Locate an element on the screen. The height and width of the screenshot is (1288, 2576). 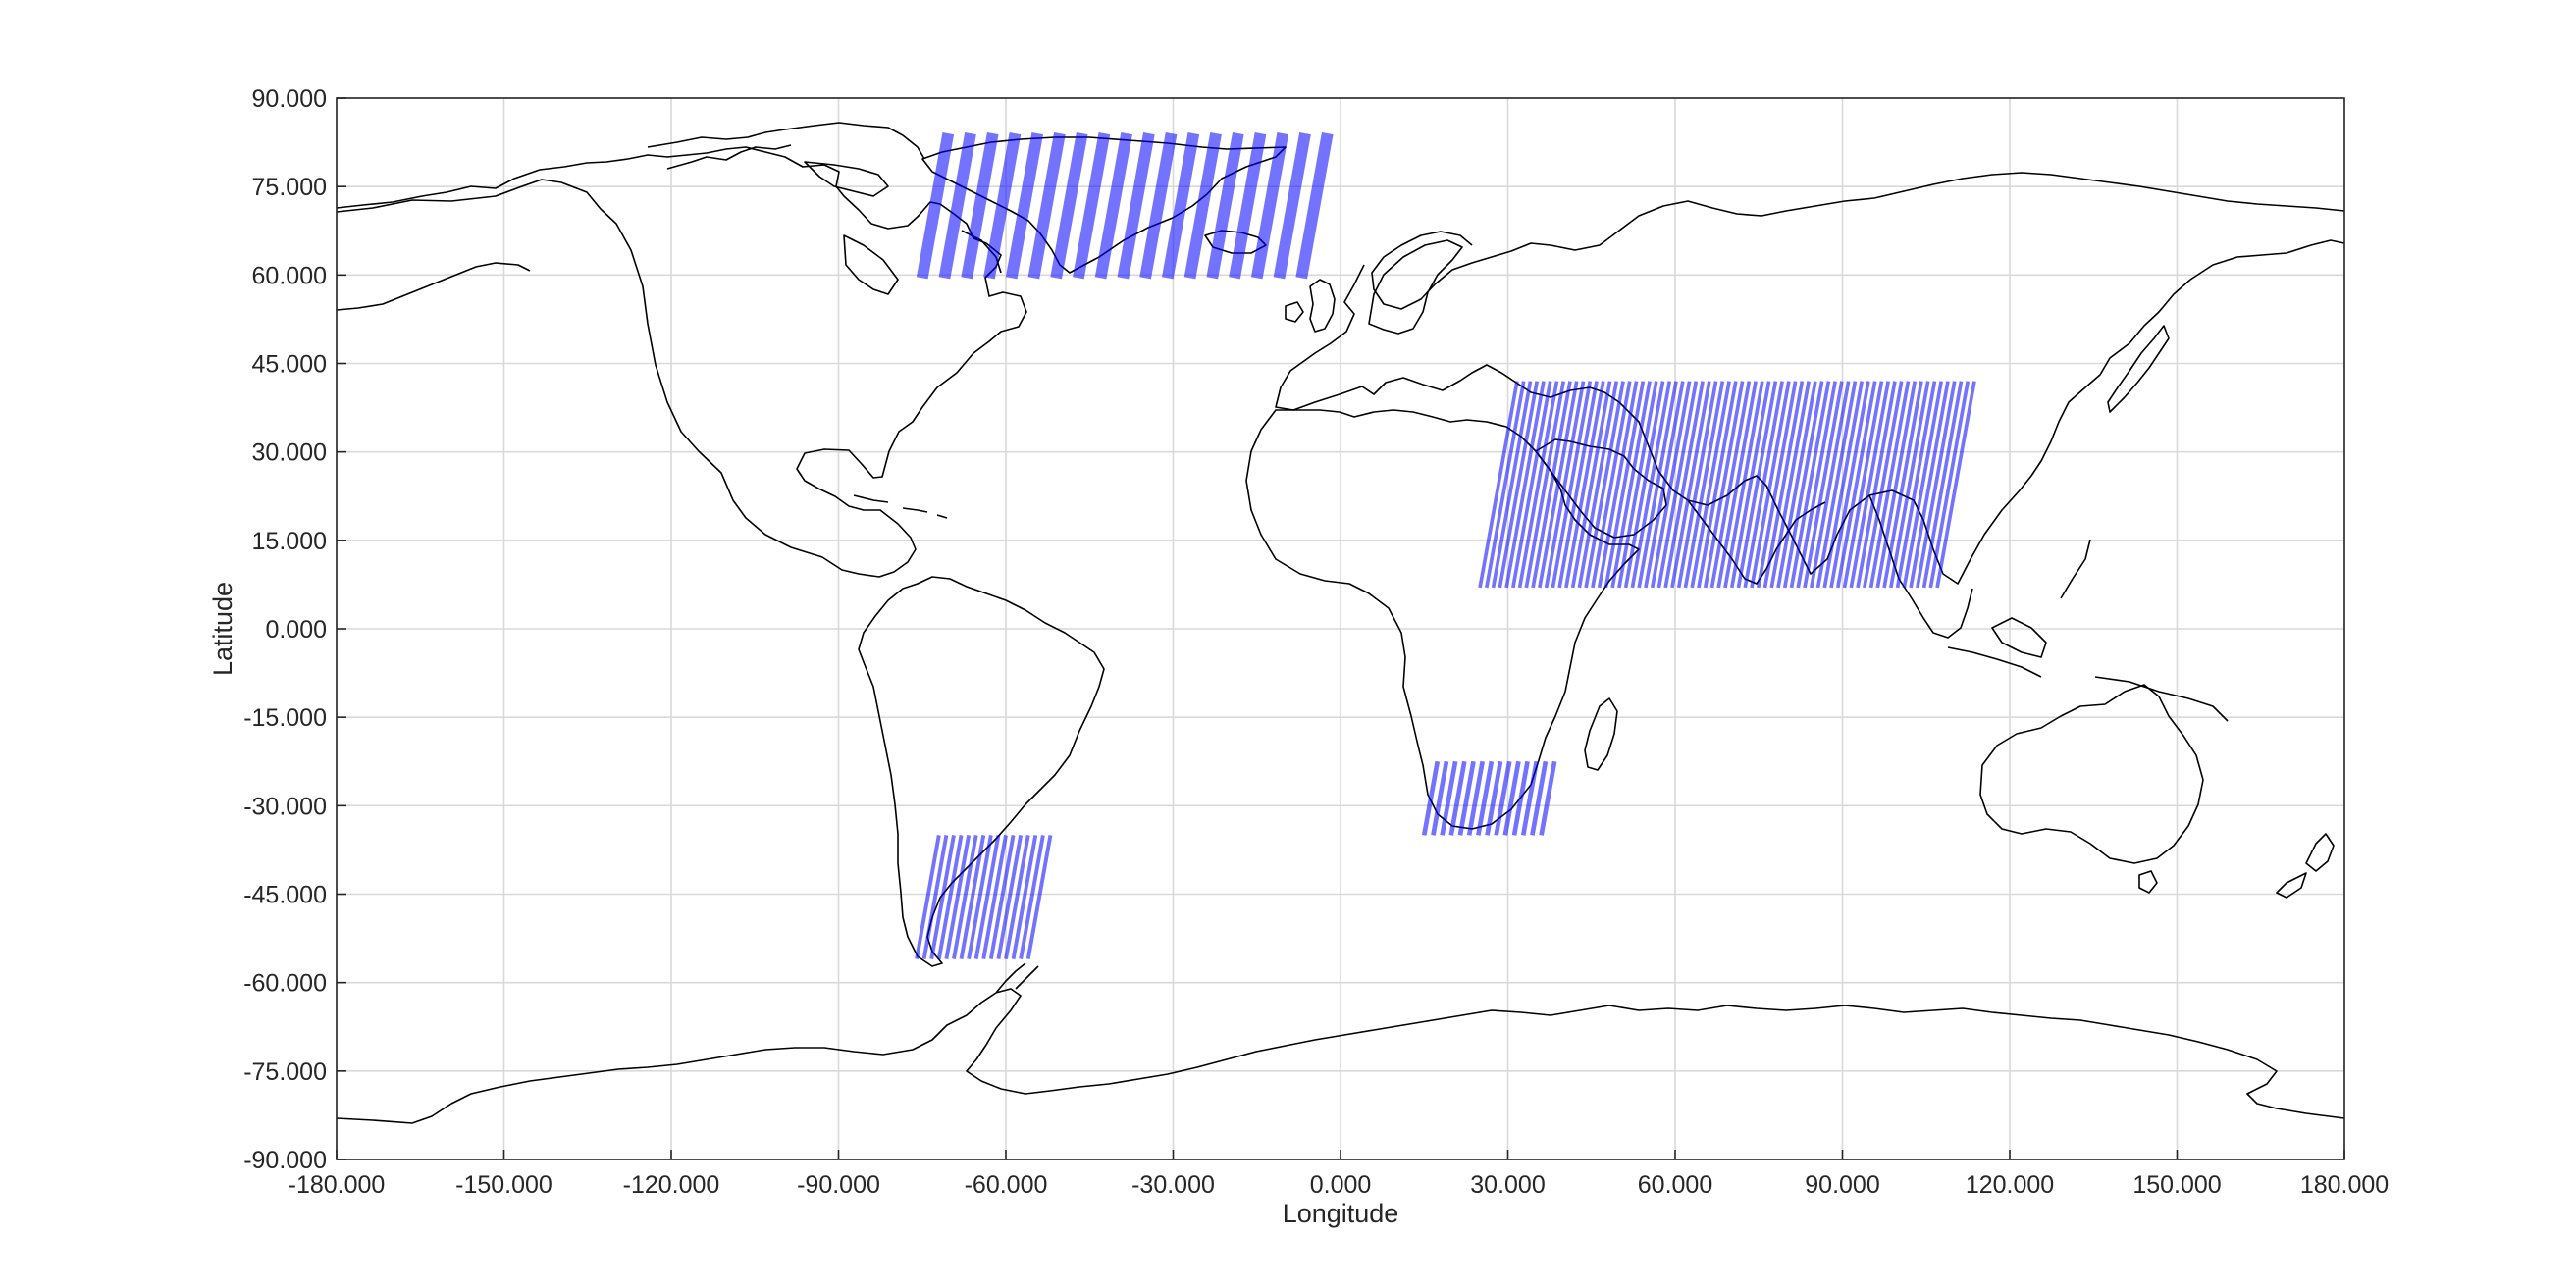
coast-tasmania is located at coordinates (2148, 882).